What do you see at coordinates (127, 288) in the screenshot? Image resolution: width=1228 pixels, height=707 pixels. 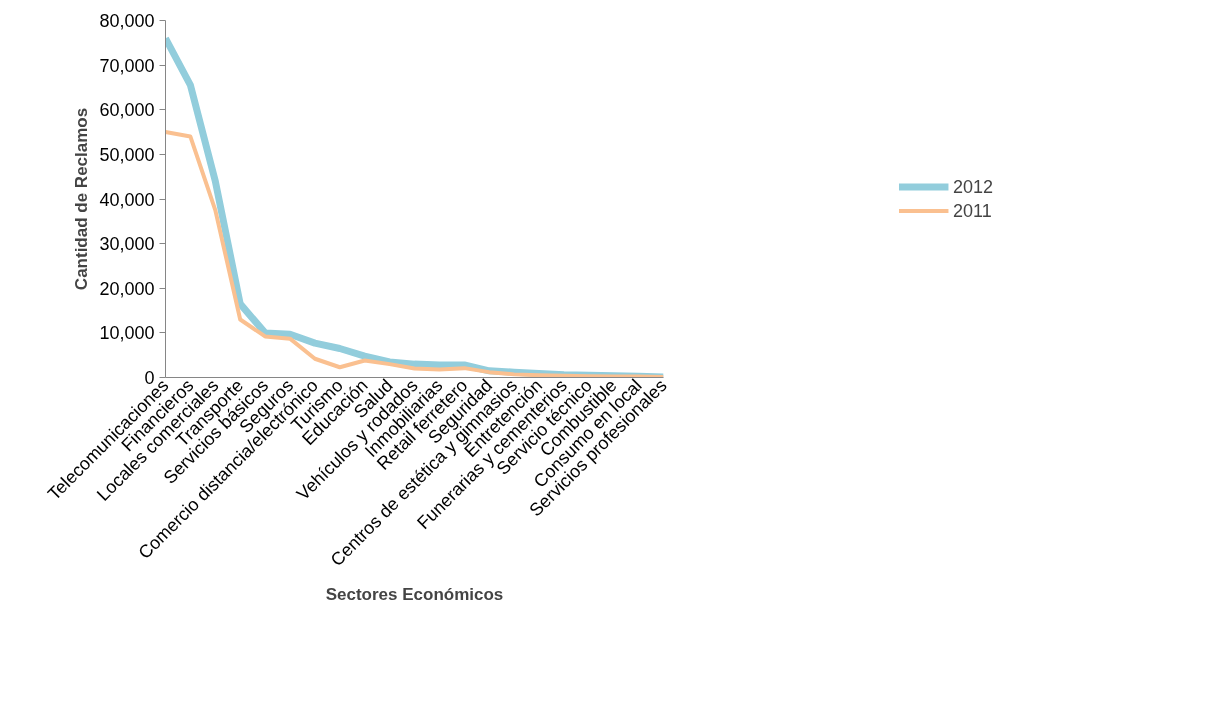 I see `y-tick-label: 20,000` at bounding box center [127, 288].